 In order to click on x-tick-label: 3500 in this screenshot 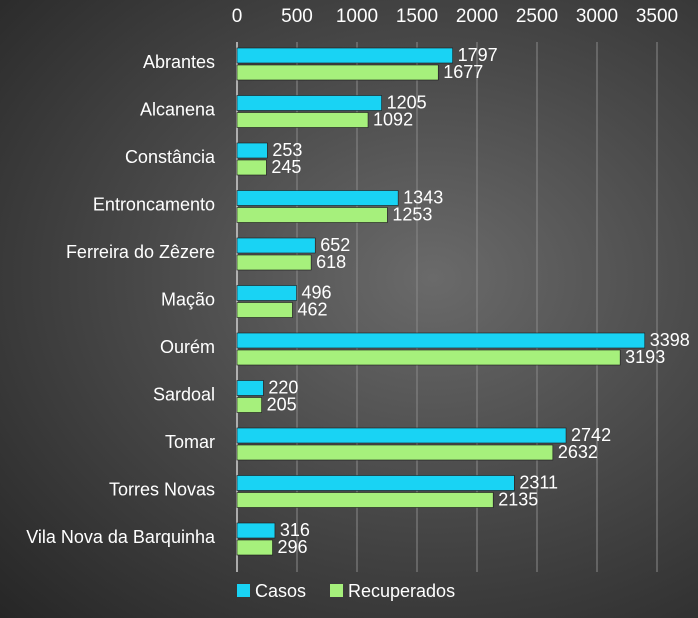, I will do `click(657, 16)`.